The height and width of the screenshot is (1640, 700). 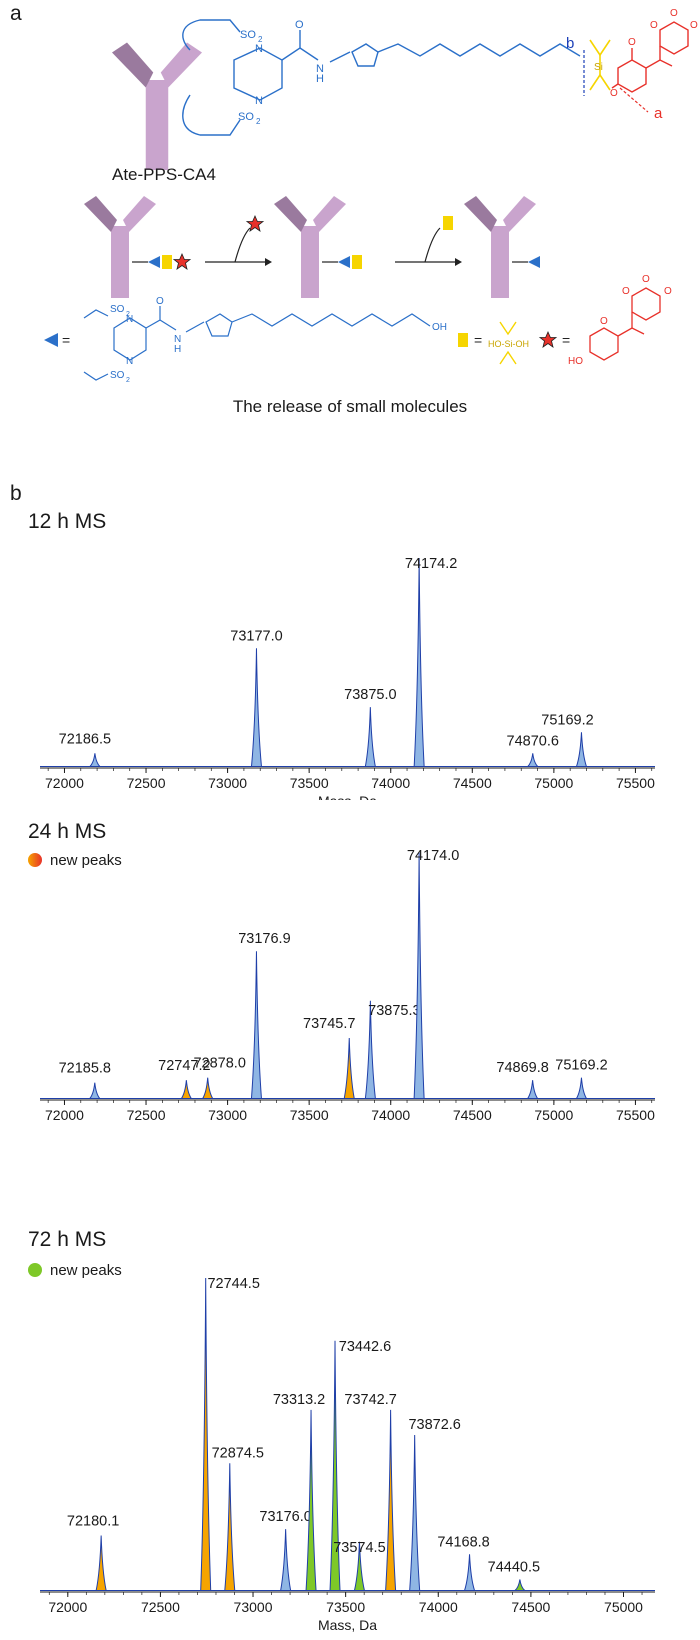 I want to click on peak-label: 72186.5, so click(x=85, y=739).